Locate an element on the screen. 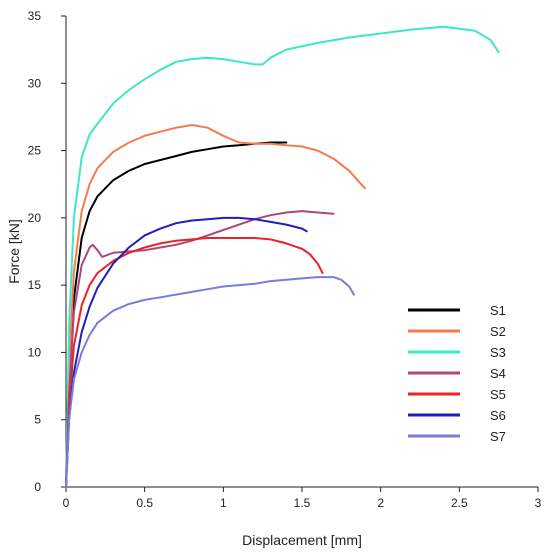 The image size is (550, 554). y-tick-label: 35 is located at coordinates (35, 16).